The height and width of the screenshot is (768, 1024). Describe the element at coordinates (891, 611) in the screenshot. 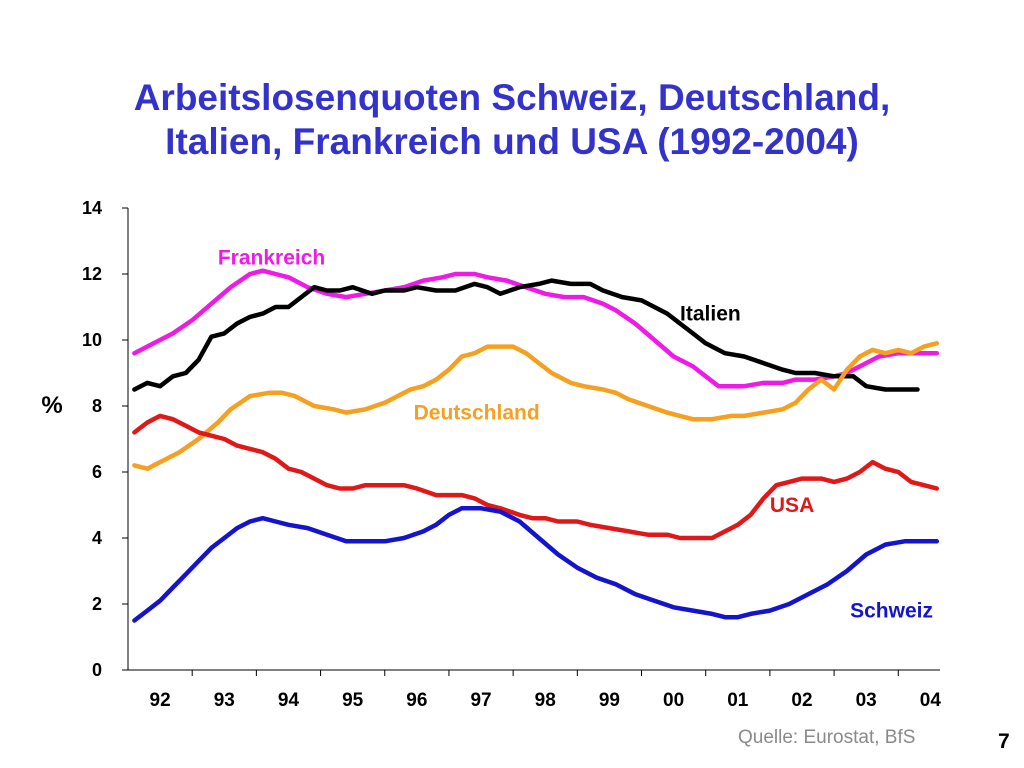

I see `series-label-schweiz: Schweiz` at that location.